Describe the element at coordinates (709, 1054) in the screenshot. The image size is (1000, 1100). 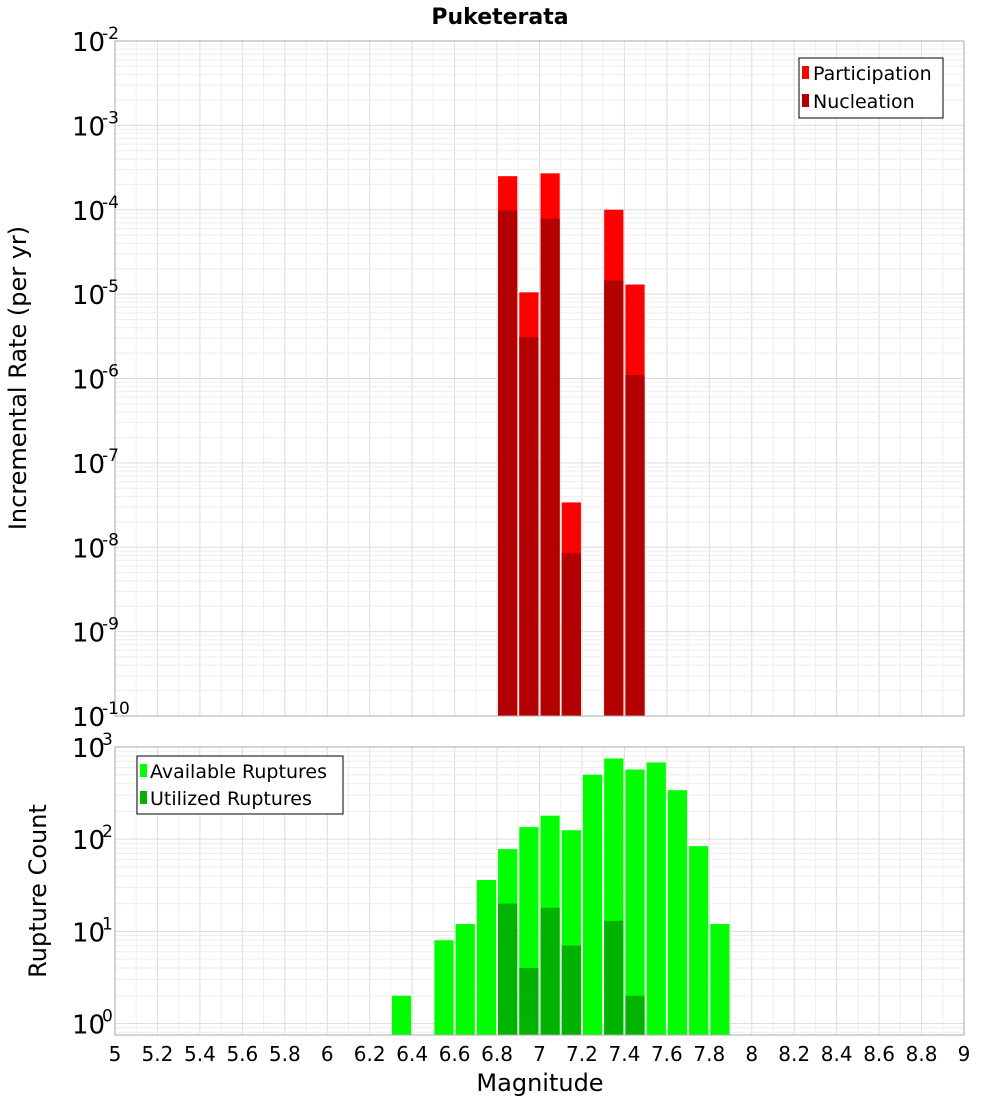
I see `x-tick-label: 7.8` at that location.